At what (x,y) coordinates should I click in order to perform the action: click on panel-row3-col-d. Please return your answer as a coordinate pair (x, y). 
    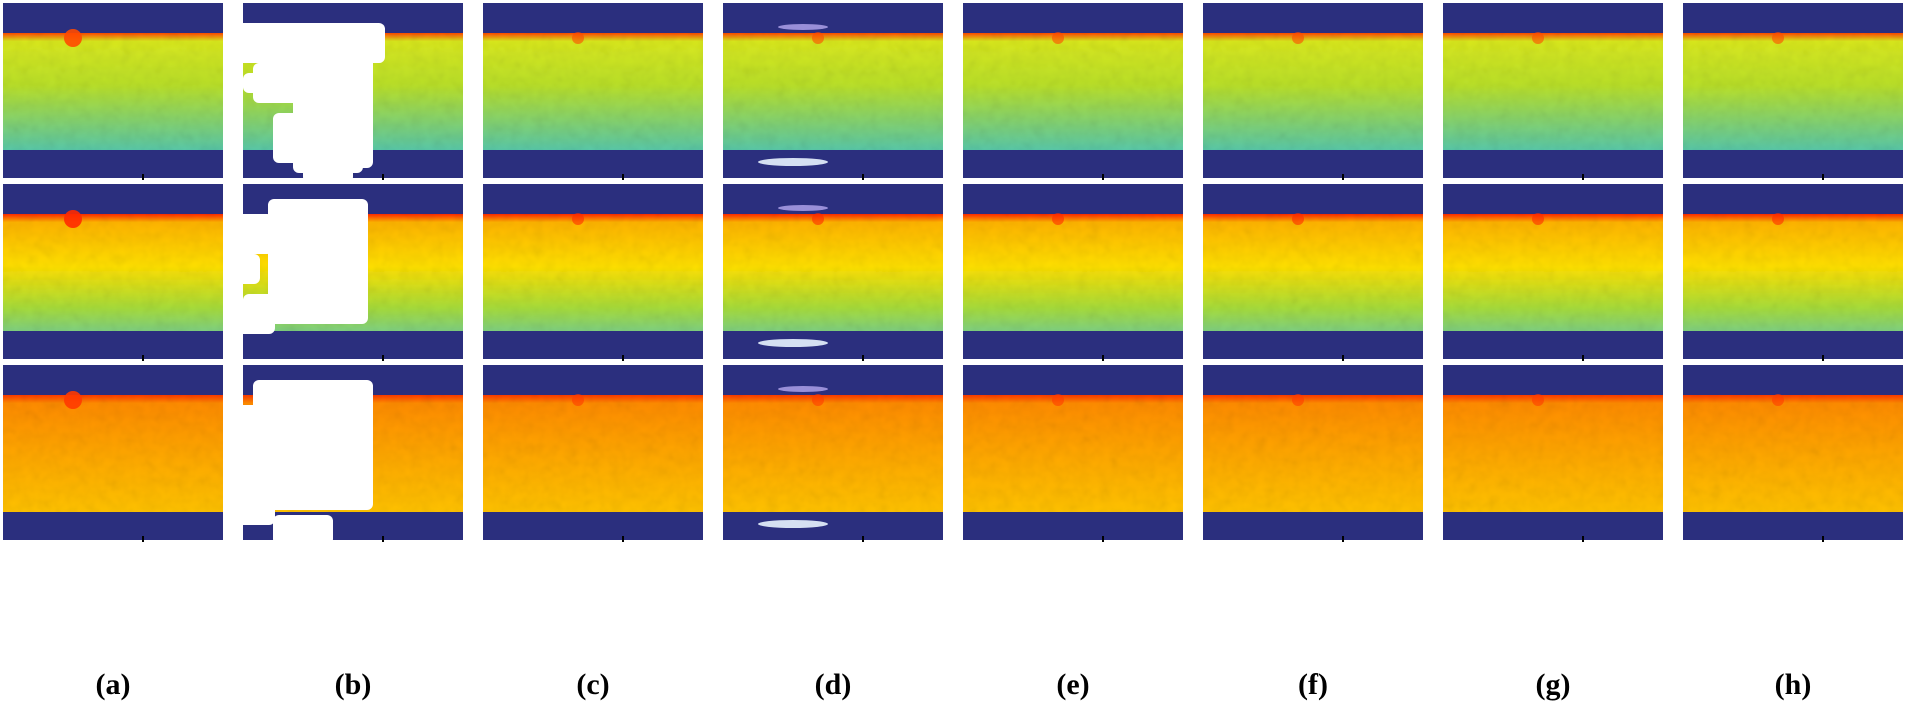
    Looking at the image, I should click on (833, 453).